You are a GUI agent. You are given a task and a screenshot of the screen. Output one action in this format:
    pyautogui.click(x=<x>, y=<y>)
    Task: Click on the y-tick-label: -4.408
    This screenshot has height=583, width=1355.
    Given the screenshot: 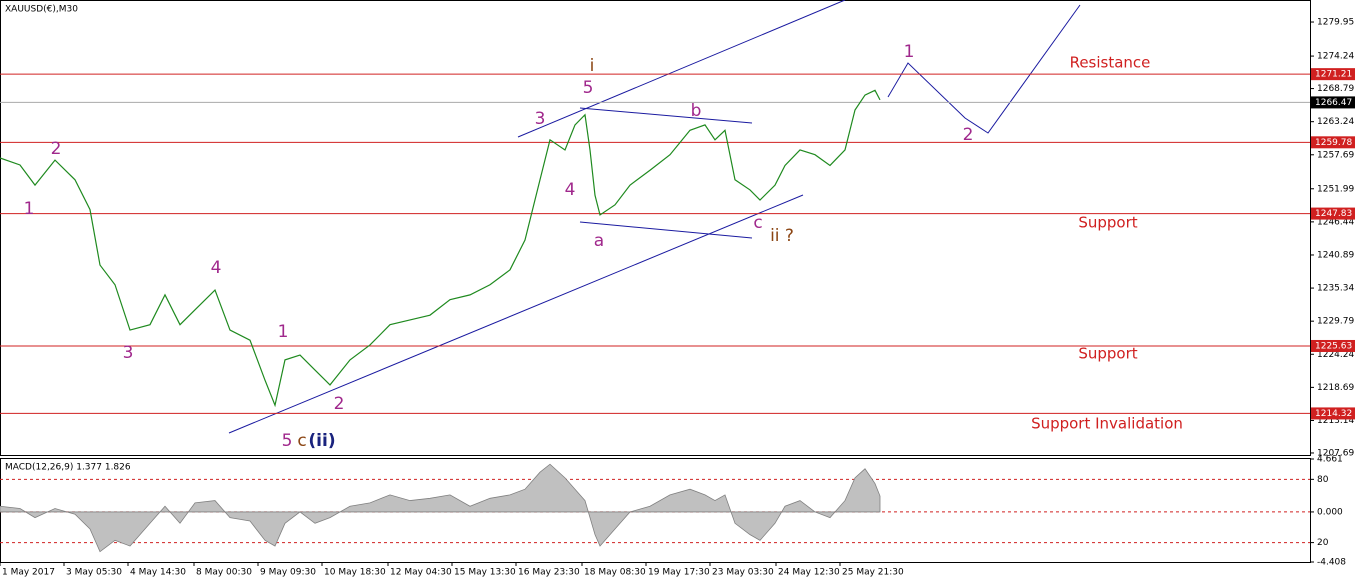 What is the action you would take?
    pyautogui.click(x=1331, y=563)
    